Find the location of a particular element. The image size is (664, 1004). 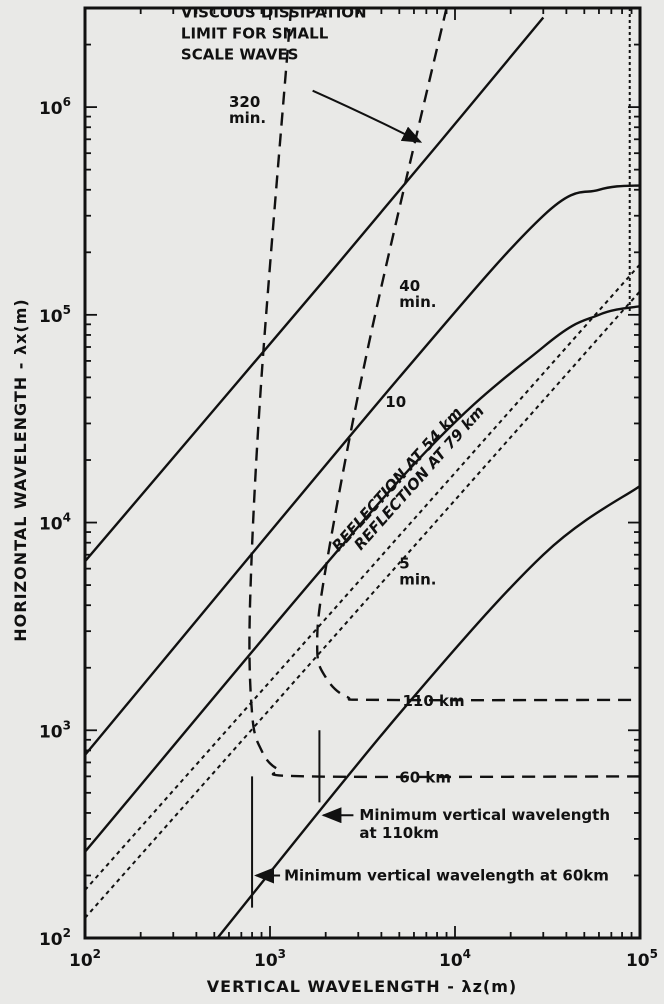

period-label-40: 40 is located at coordinates (409, 286).